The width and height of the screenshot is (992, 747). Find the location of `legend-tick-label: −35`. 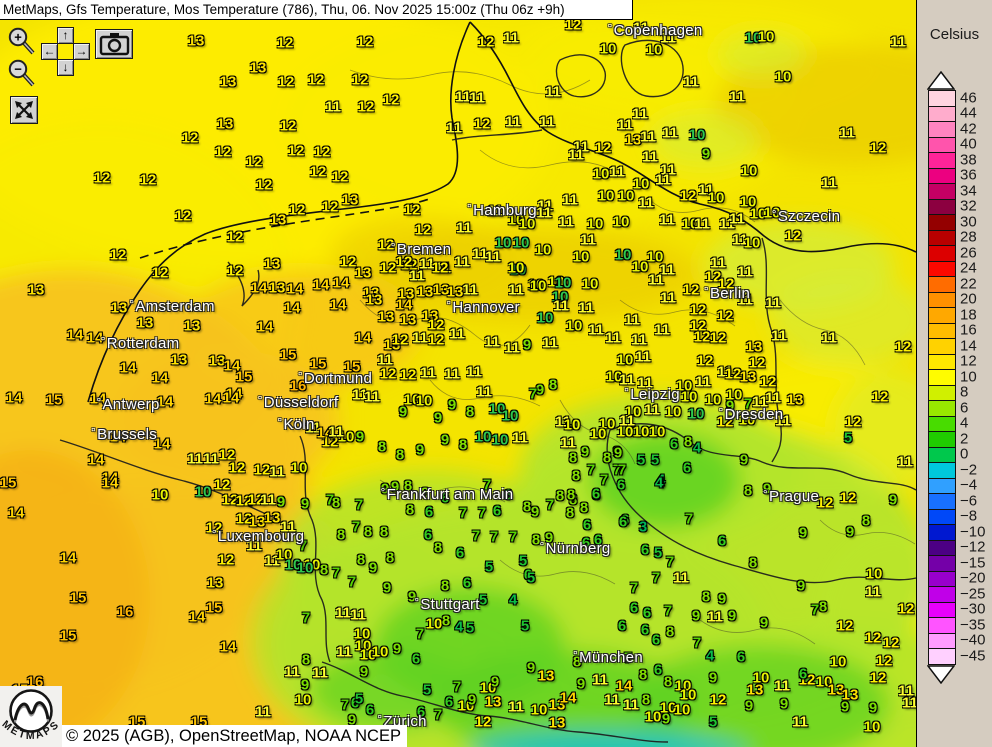

legend-tick-label: −35 is located at coordinates (973, 625).